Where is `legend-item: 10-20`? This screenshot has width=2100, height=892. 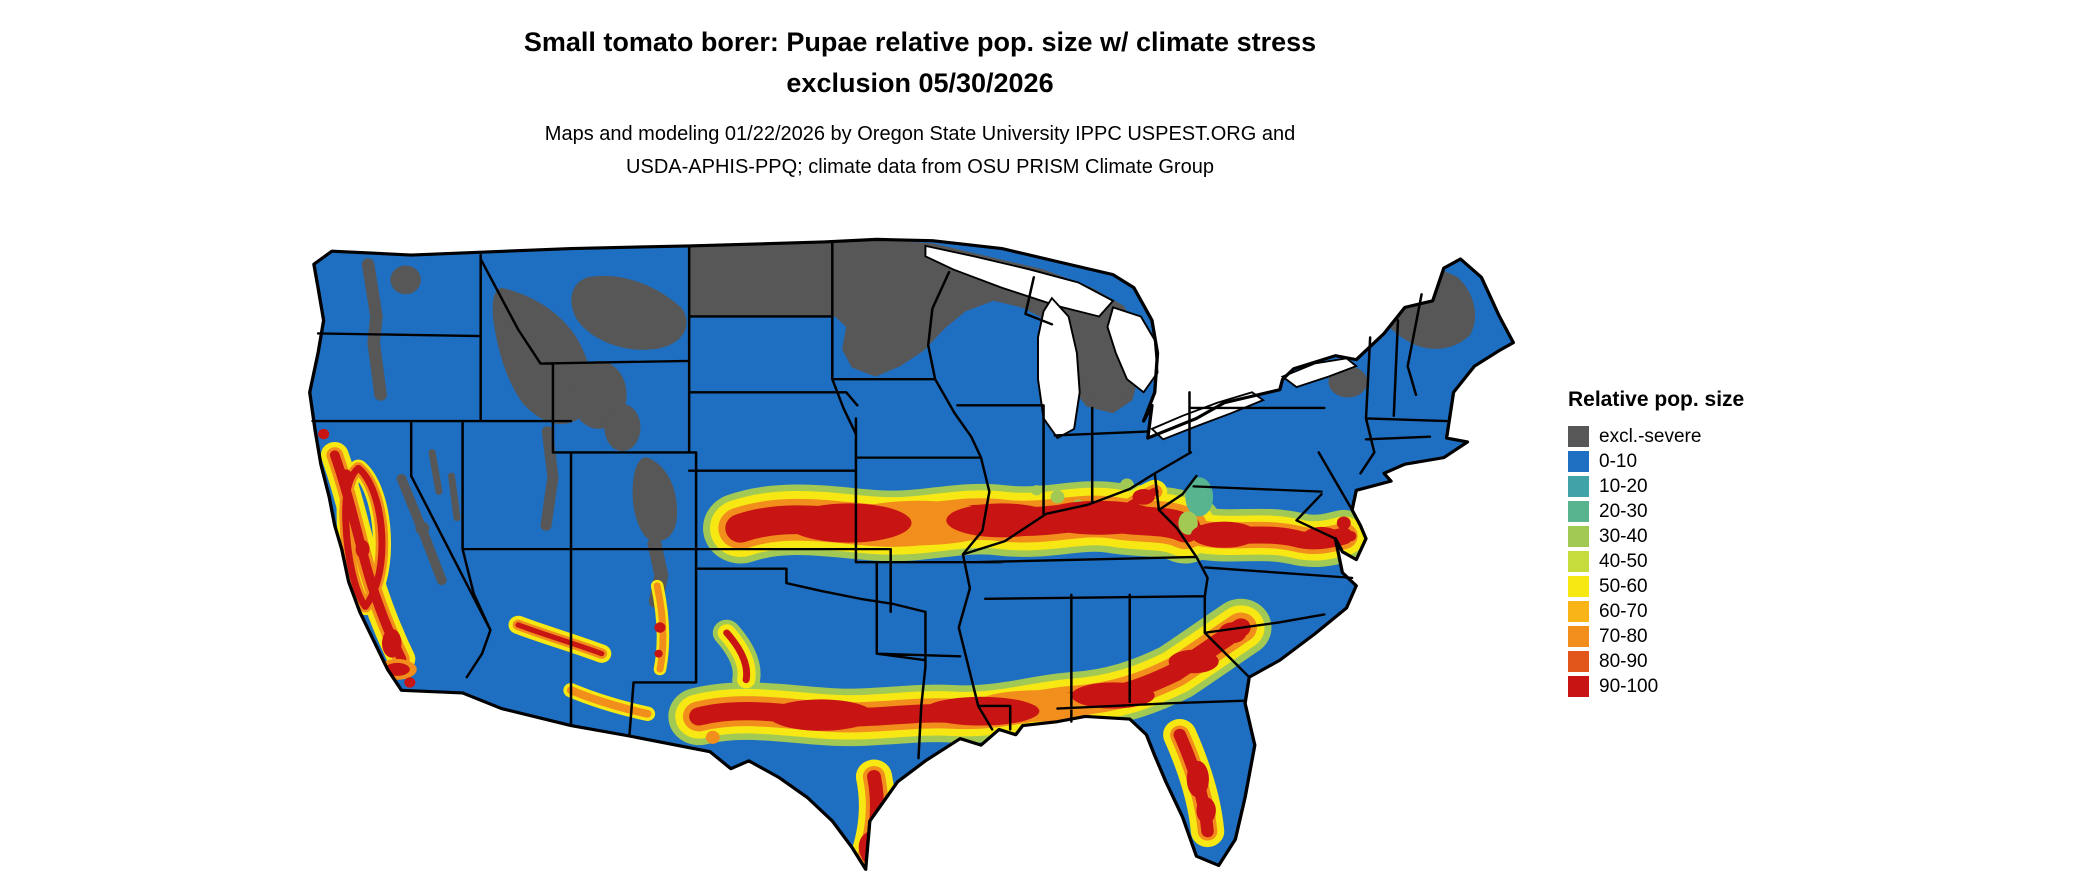 legend-item: 10-20 is located at coordinates (1728, 486).